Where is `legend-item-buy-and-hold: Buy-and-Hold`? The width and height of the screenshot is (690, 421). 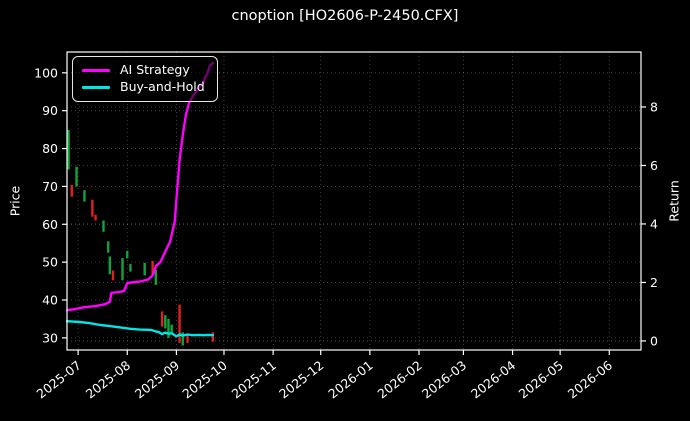
legend-item-buy-and-hold: Buy-and-Hold is located at coordinates (145, 87).